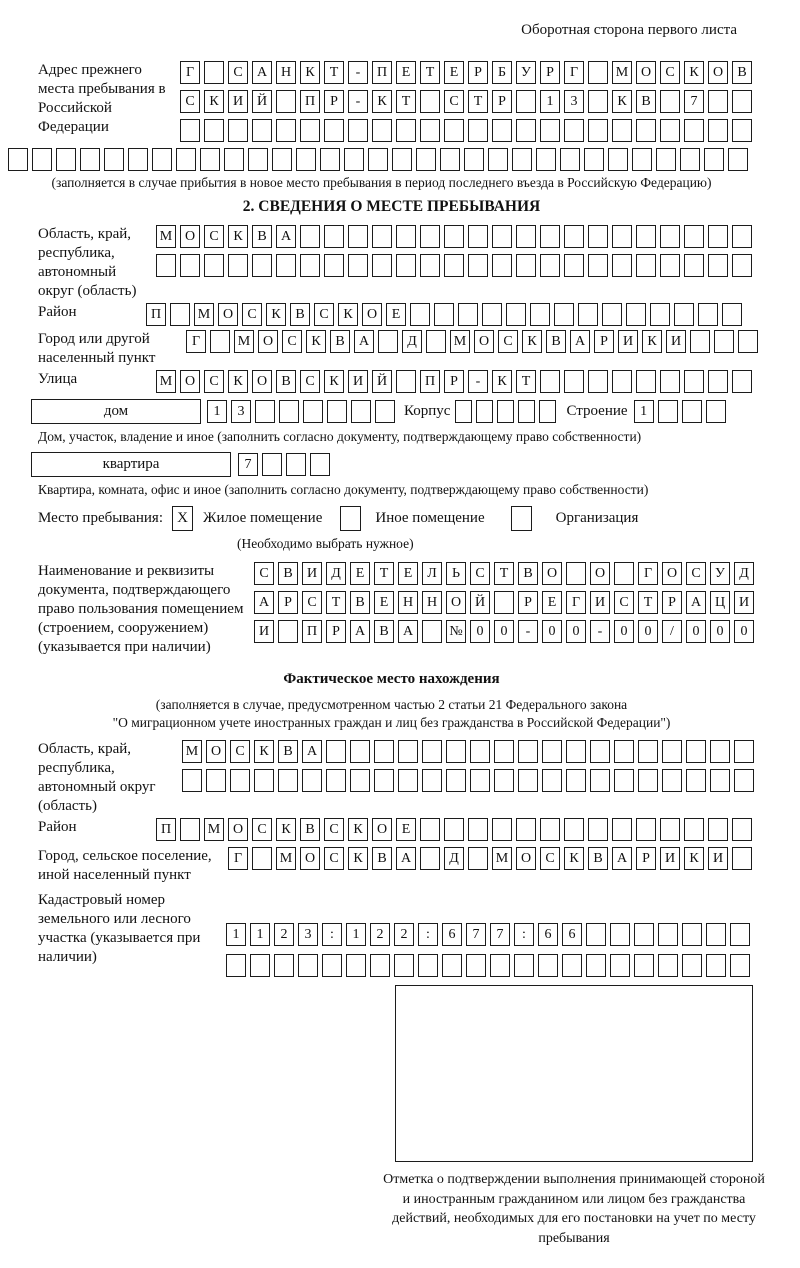 This screenshot has width=800, height=1268. Describe the element at coordinates (427, 411) in the screenshot. I see `korpus-label: Корпус` at that location.